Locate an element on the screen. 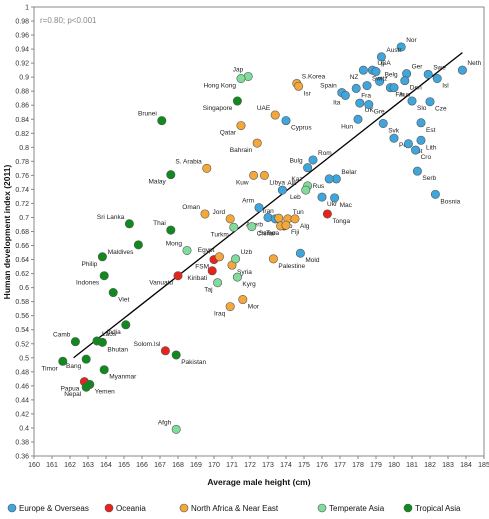 This screenshot has width=489, height=519. point-label: Belar is located at coordinates (349, 172).